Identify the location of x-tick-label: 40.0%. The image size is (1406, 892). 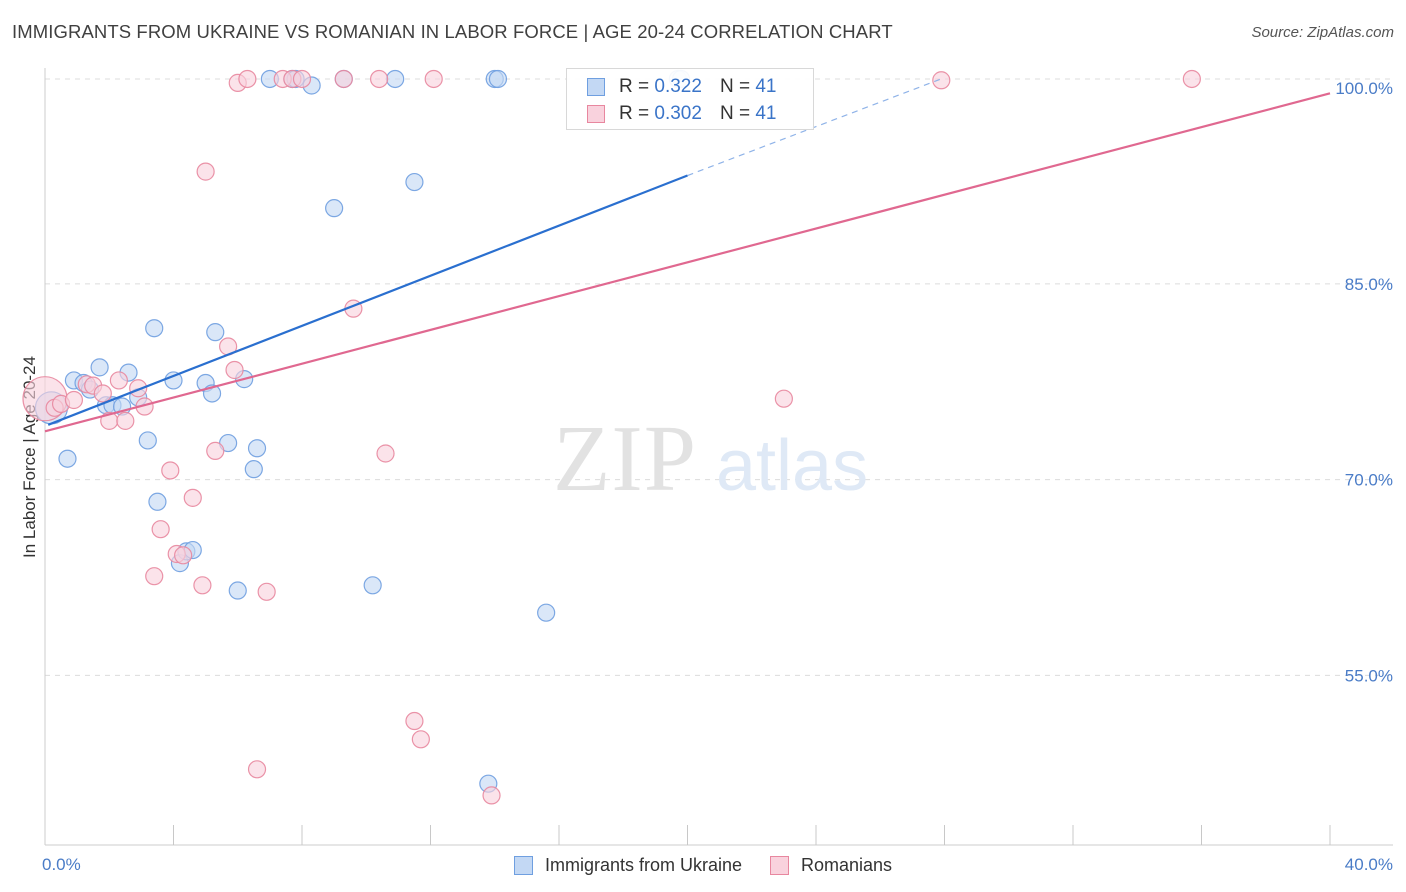
(1369, 864).